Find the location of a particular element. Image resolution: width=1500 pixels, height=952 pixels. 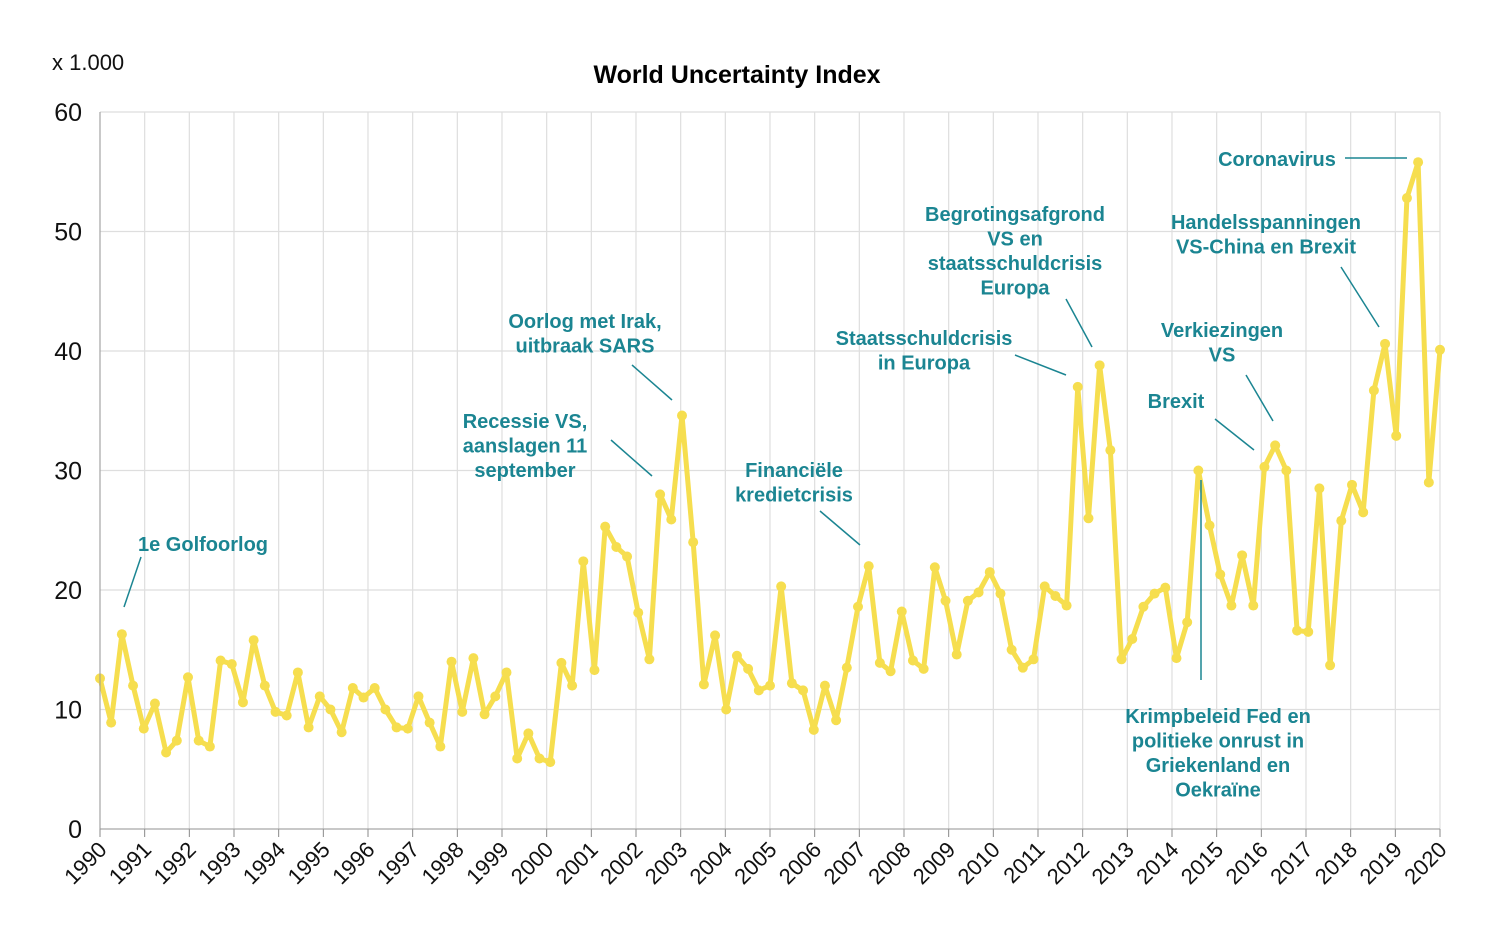

y-tick-label: 0 is located at coordinates (75, 830).